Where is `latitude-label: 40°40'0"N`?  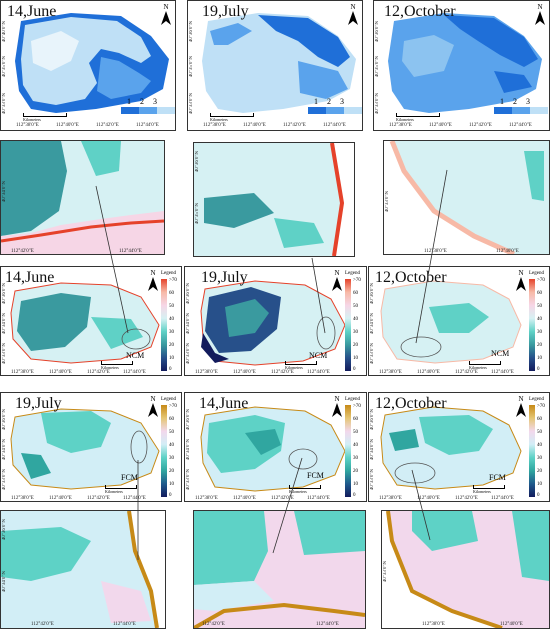 latitude-label: 40°40'0"N is located at coordinates (4, 32).